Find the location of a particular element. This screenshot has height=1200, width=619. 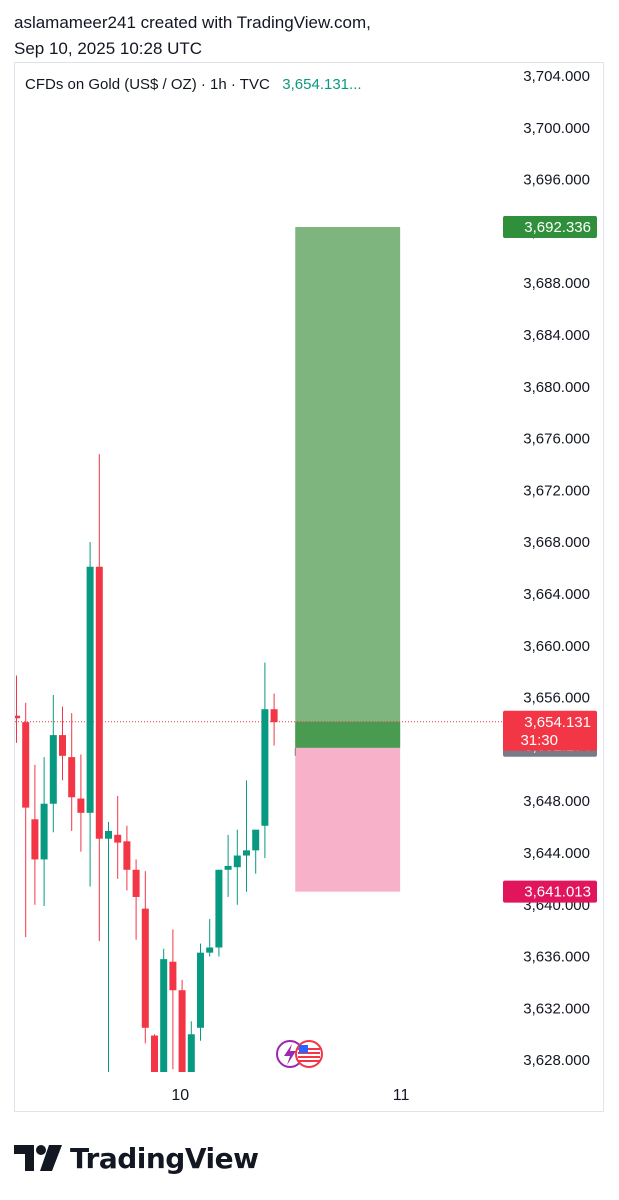

y-tick-label: 3,644.000 is located at coordinates (556, 853).